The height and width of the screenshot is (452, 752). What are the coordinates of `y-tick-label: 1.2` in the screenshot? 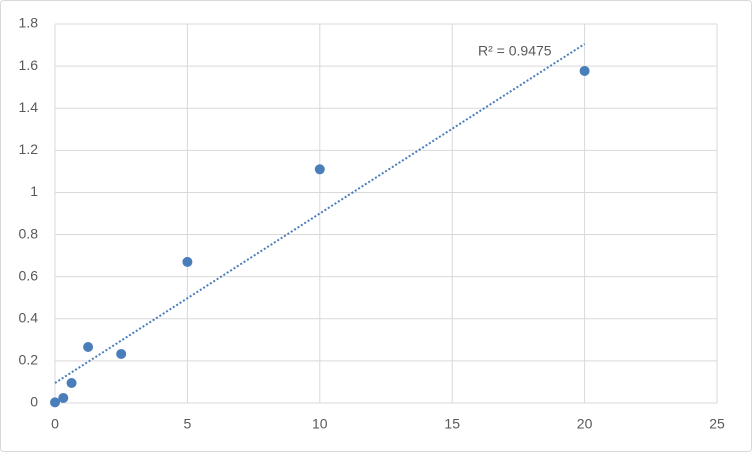 It's located at (29, 149).